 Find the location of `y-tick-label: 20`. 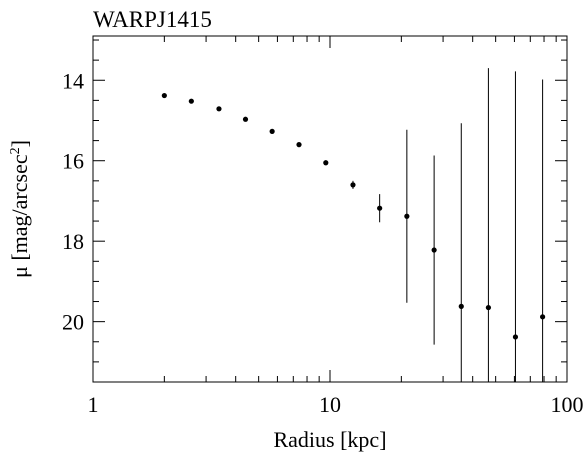

y-tick-label: 20 is located at coordinates (73, 322).